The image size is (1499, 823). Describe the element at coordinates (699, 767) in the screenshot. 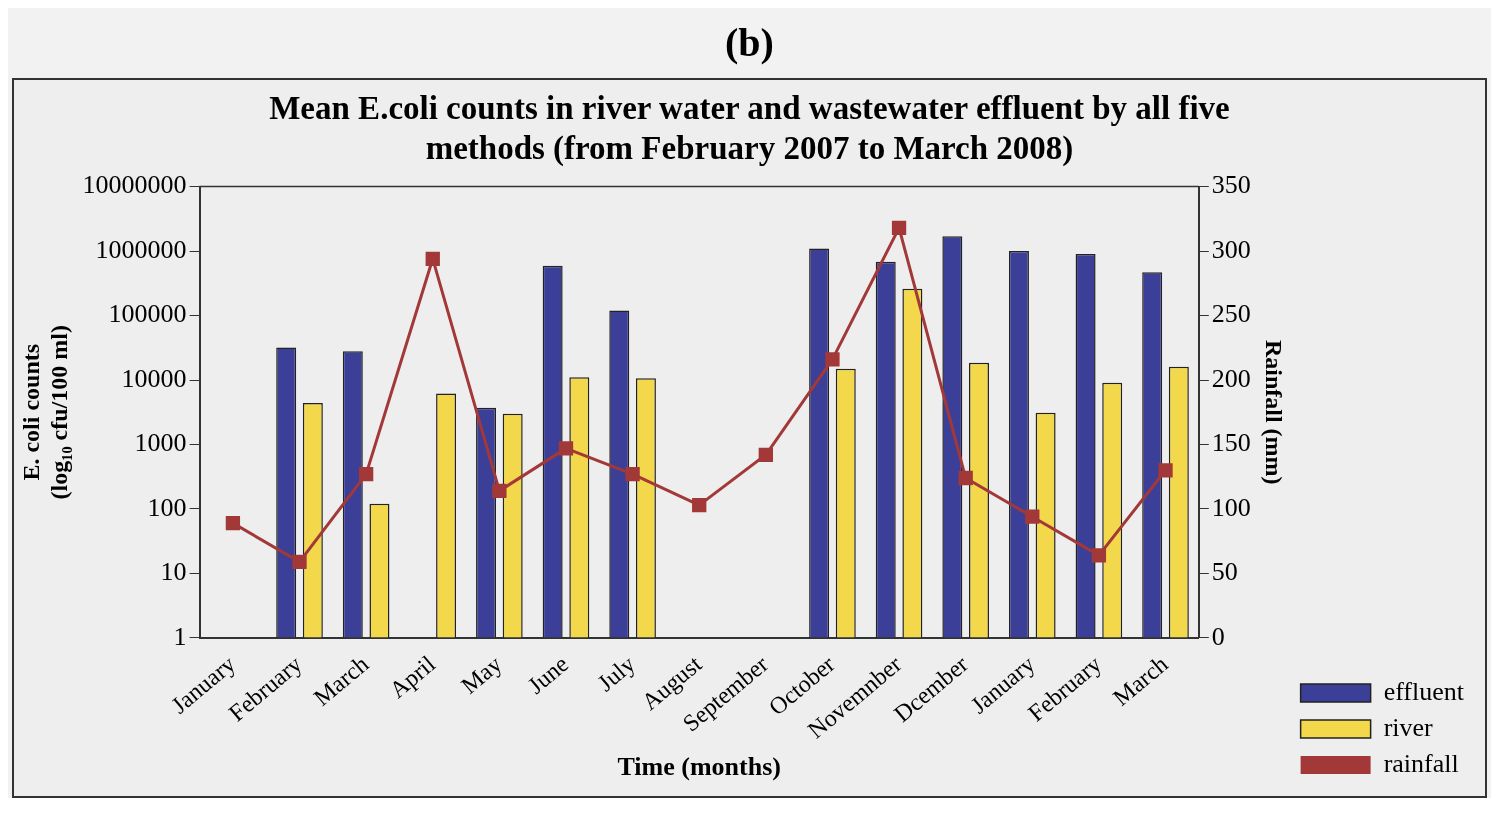

I see `x-axis-title: Time (months)` at that location.